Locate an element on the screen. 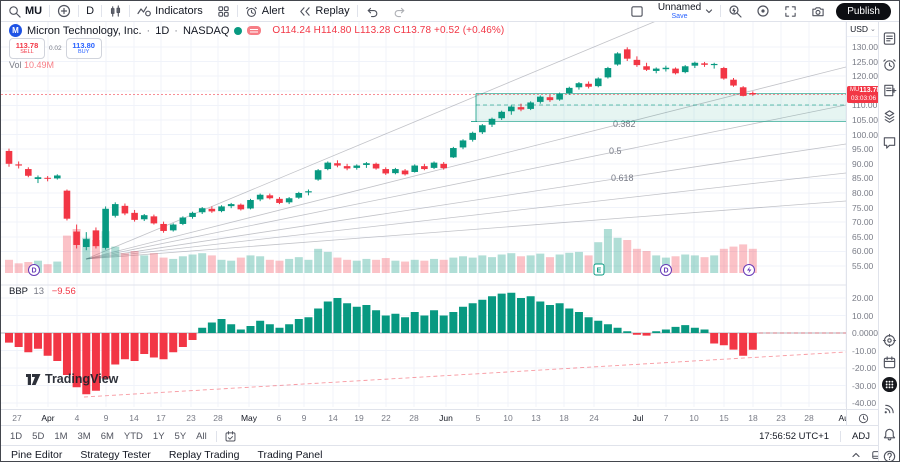 Image resolution: width=900 pixels, height=462 pixels. quick-search-button is located at coordinates (735, 11).